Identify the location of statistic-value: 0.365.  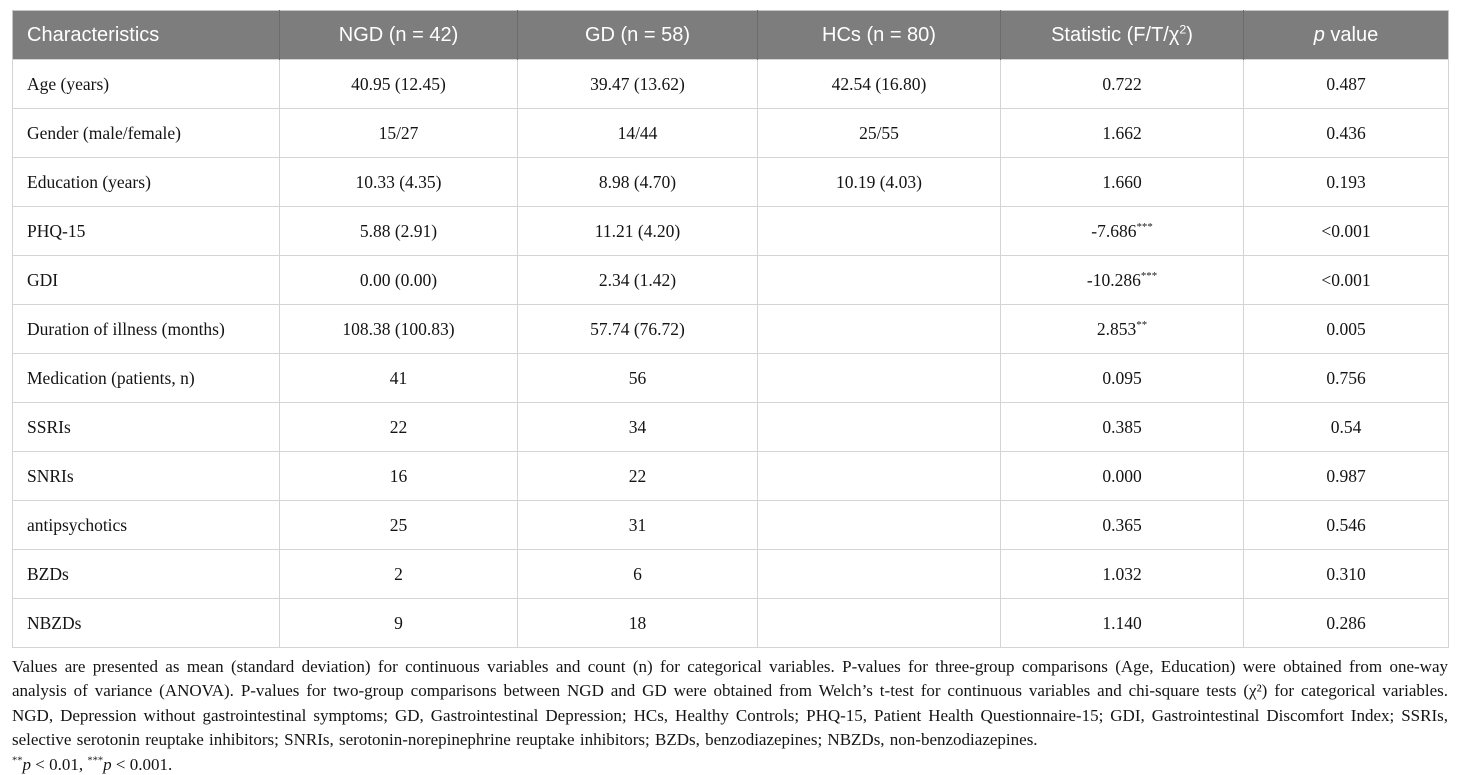
(1122, 524).